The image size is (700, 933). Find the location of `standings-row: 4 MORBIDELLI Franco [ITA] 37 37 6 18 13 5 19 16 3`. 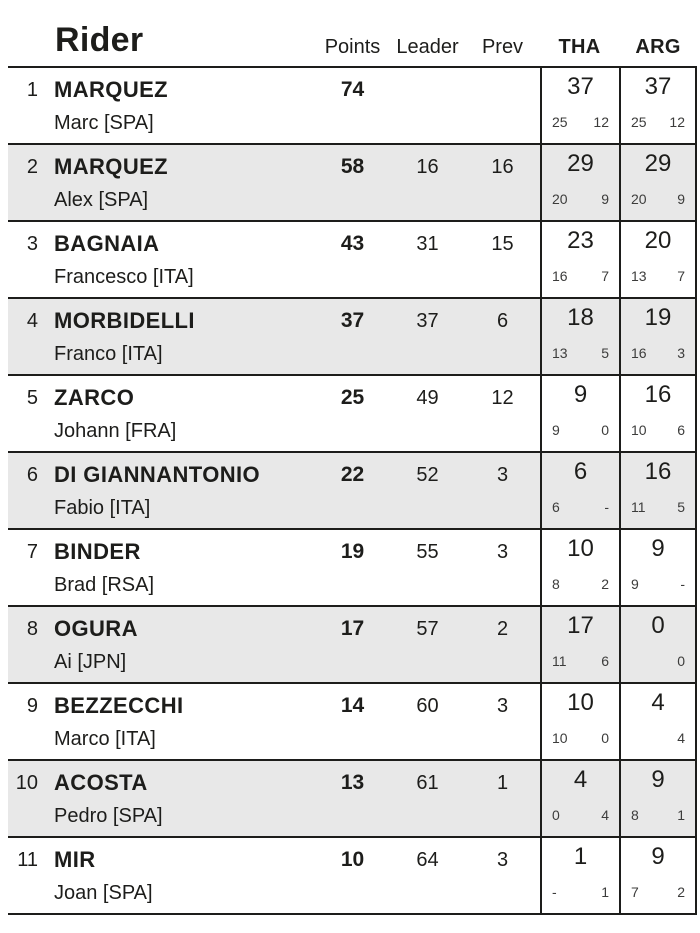

standings-row: 4 MORBIDELLI Franco [ITA] 37 37 6 18 13 5 19 16 3 is located at coordinates (352, 337).